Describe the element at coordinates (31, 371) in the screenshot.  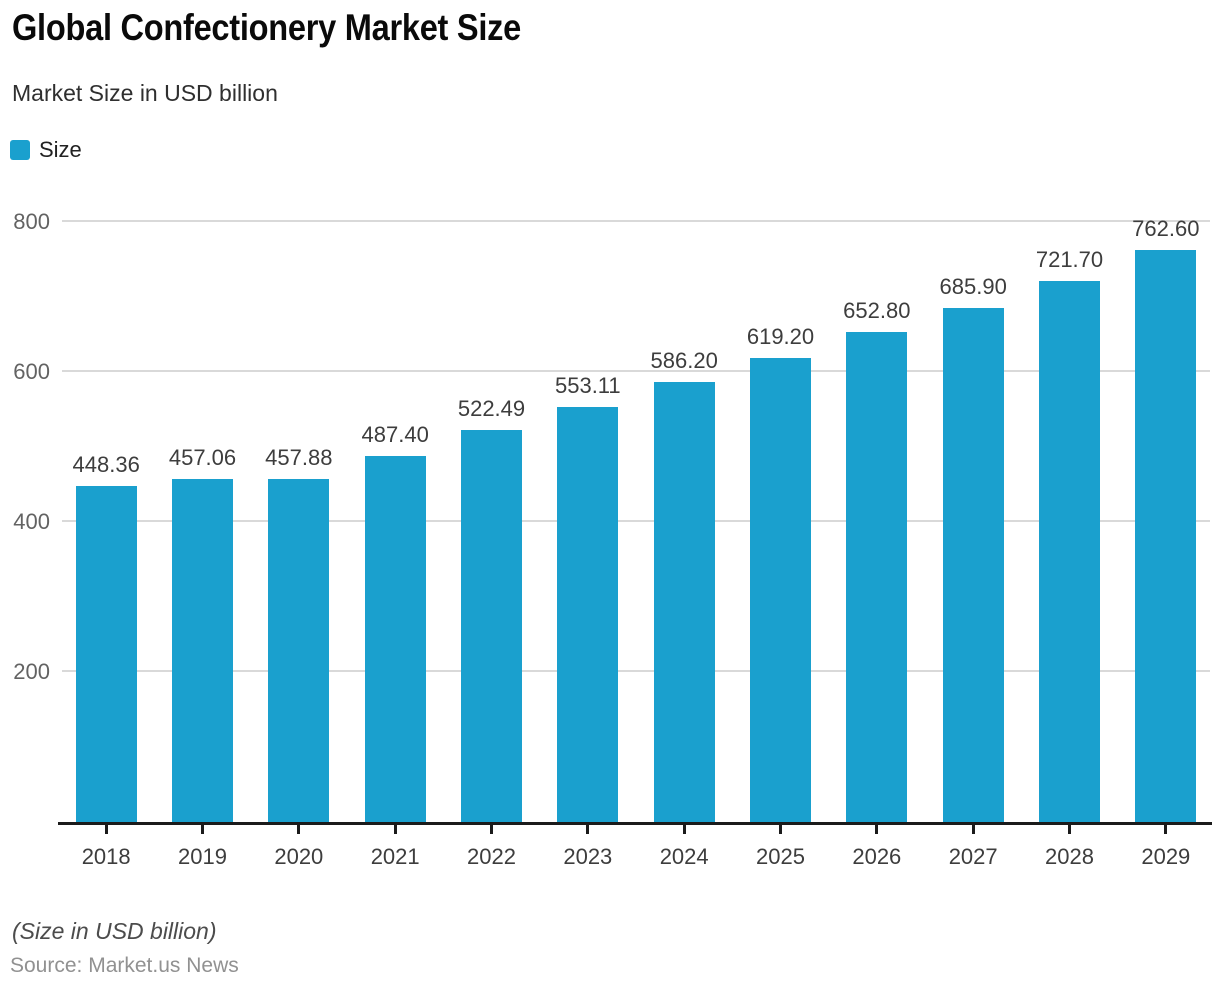
I see `y-axis-label: 600` at that location.